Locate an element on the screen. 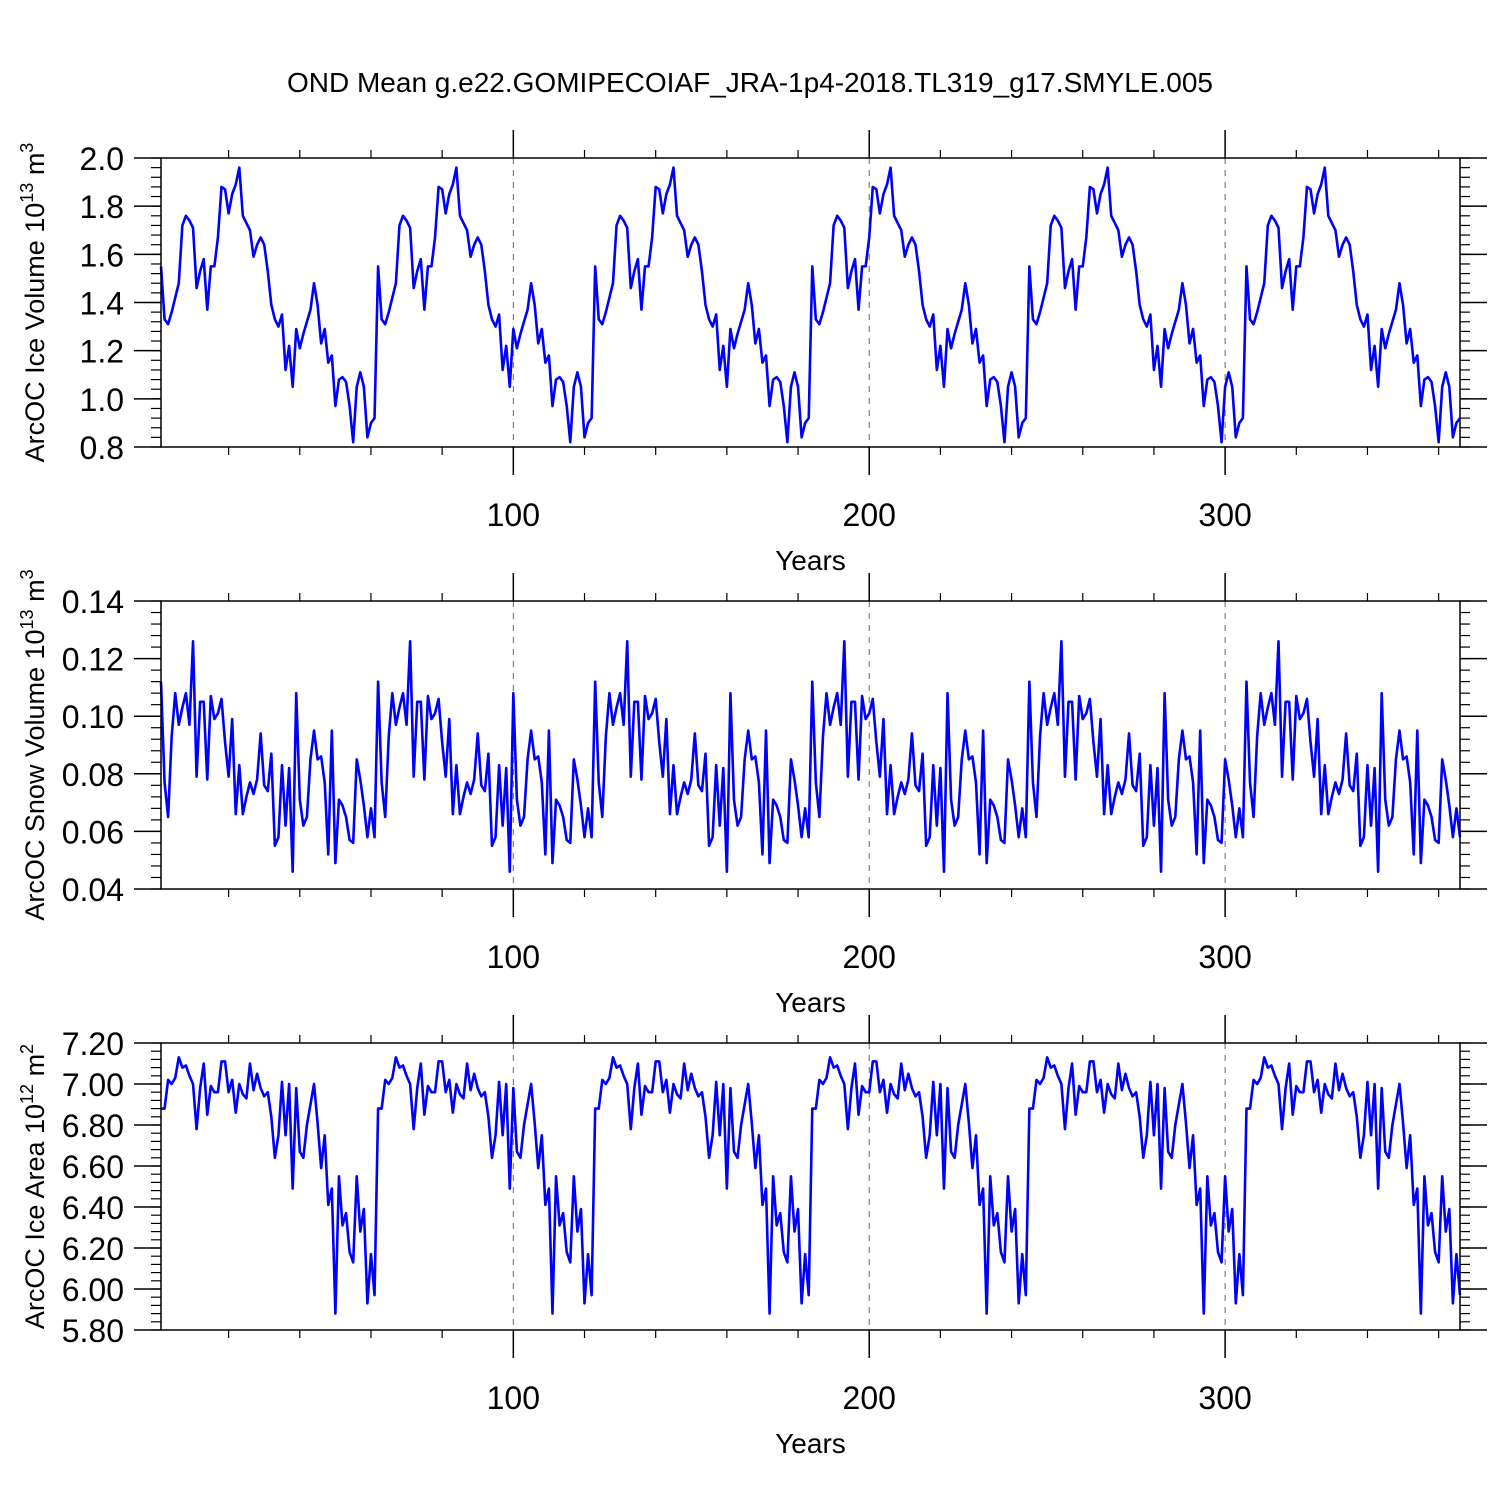  y-axis-title: ArcOC Snow Volume 1013 m3 is located at coordinates (33, 744).